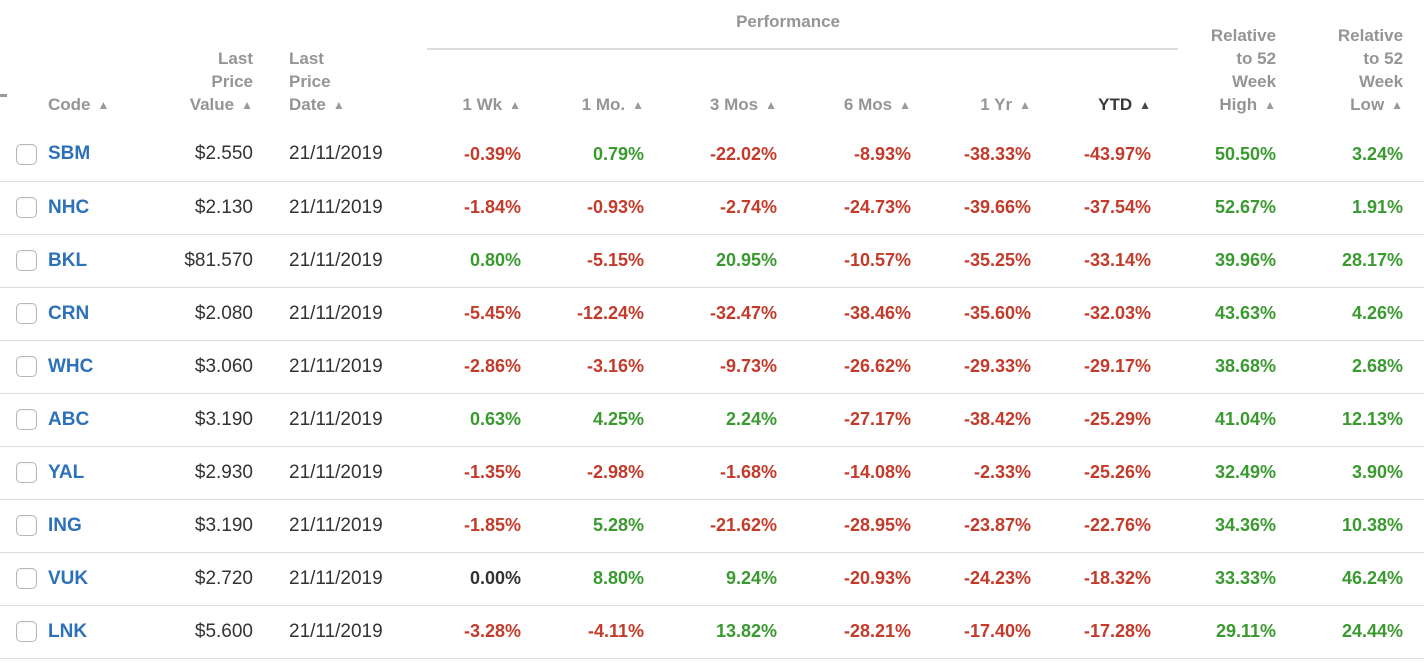 This screenshot has width=1424, height=672. Describe the element at coordinates (603, 104) in the screenshot. I see `header-label: 1 Mo.` at that location.